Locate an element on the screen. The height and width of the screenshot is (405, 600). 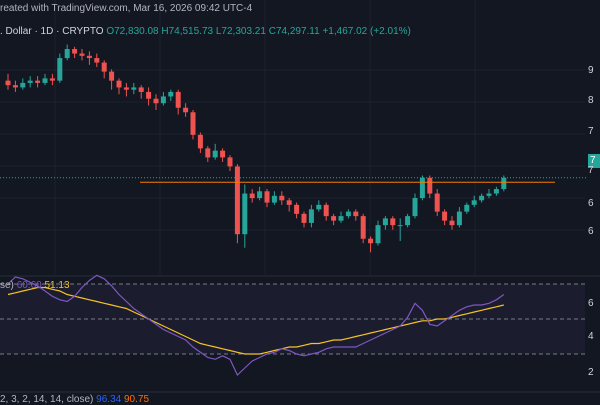
ohlc-high: H74,515.73 is located at coordinates (187, 31).